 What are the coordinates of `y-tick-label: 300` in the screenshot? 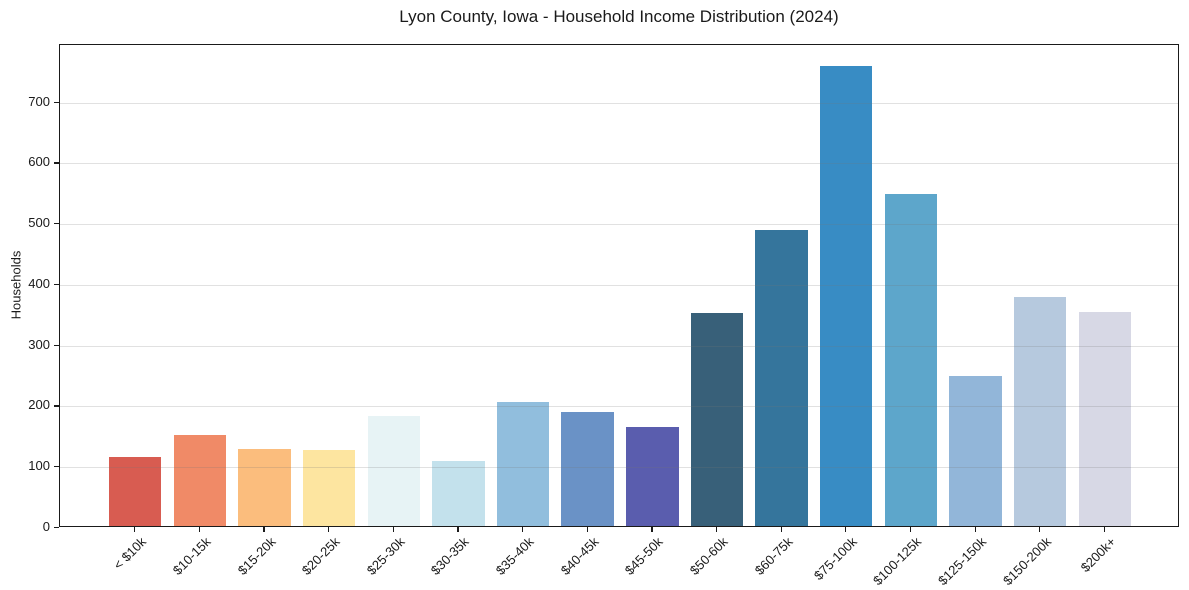 It's located at (39, 344).